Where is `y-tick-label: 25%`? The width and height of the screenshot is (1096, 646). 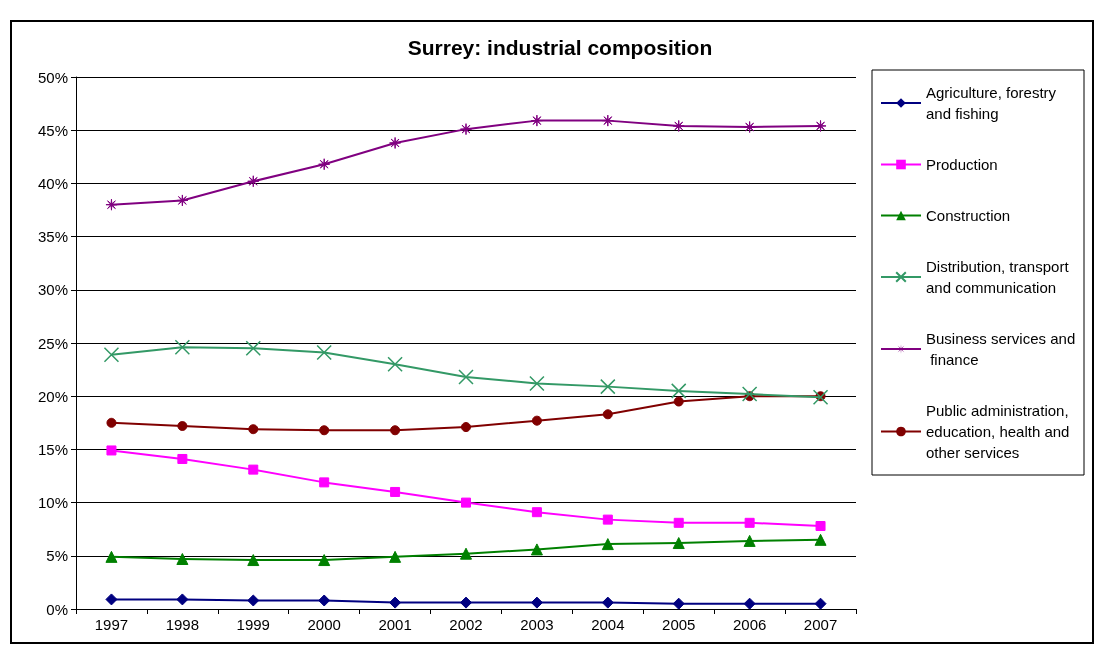
y-tick-label: 25% is located at coordinates (52, 343).